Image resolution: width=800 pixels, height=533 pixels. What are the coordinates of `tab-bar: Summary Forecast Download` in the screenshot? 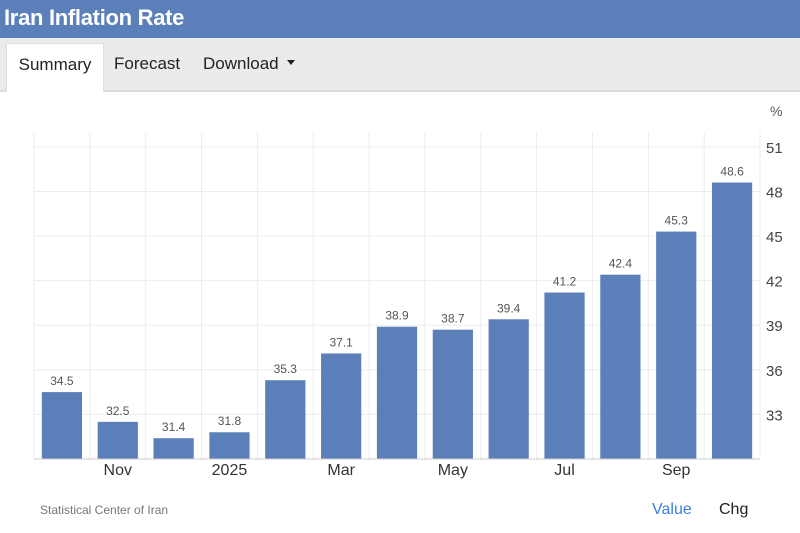 It's located at (400, 65).